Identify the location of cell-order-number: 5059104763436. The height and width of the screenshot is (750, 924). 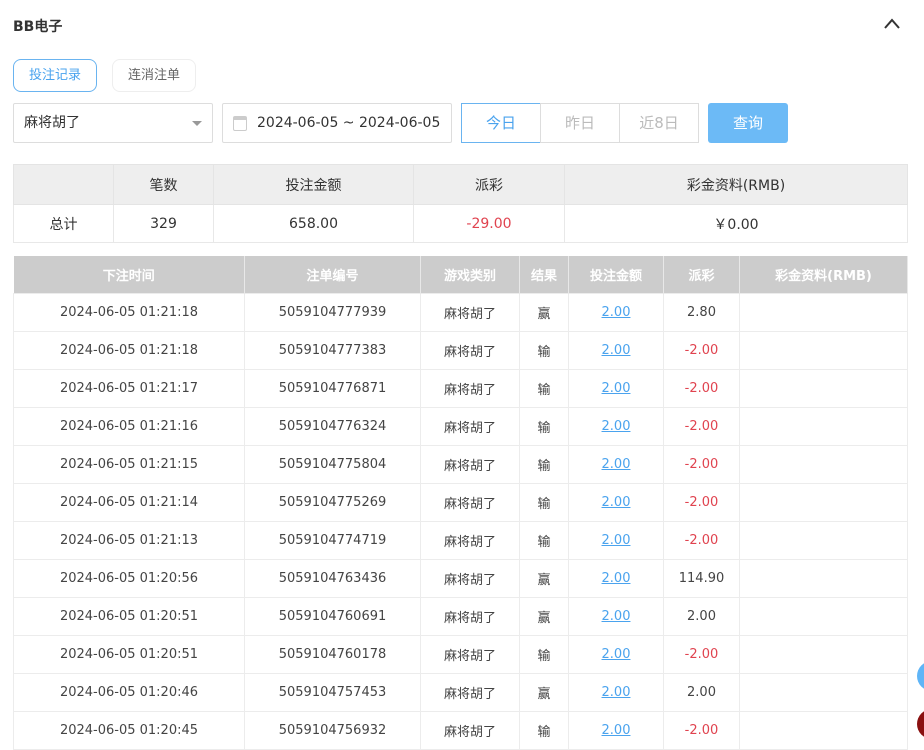
(332, 578).